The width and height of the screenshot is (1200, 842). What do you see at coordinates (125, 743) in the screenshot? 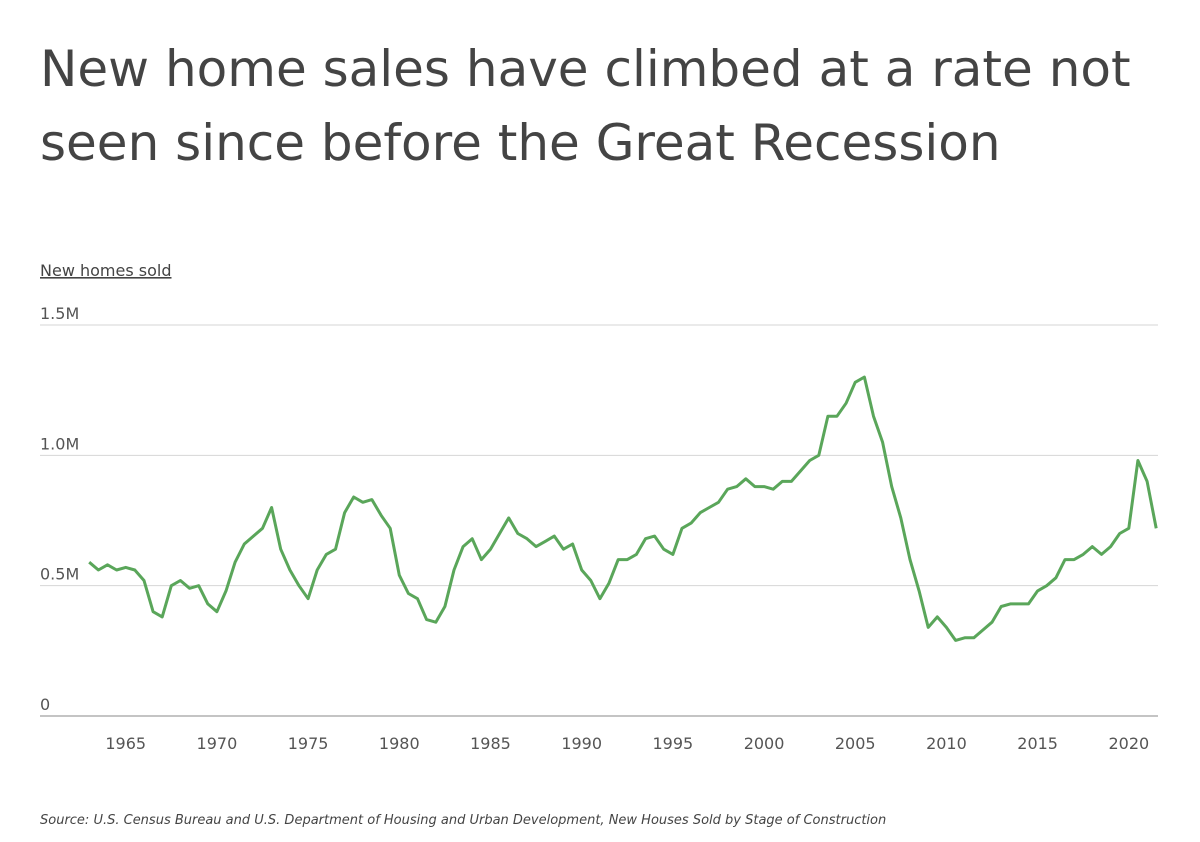
I see `x-tick-label: 1965` at bounding box center [125, 743].